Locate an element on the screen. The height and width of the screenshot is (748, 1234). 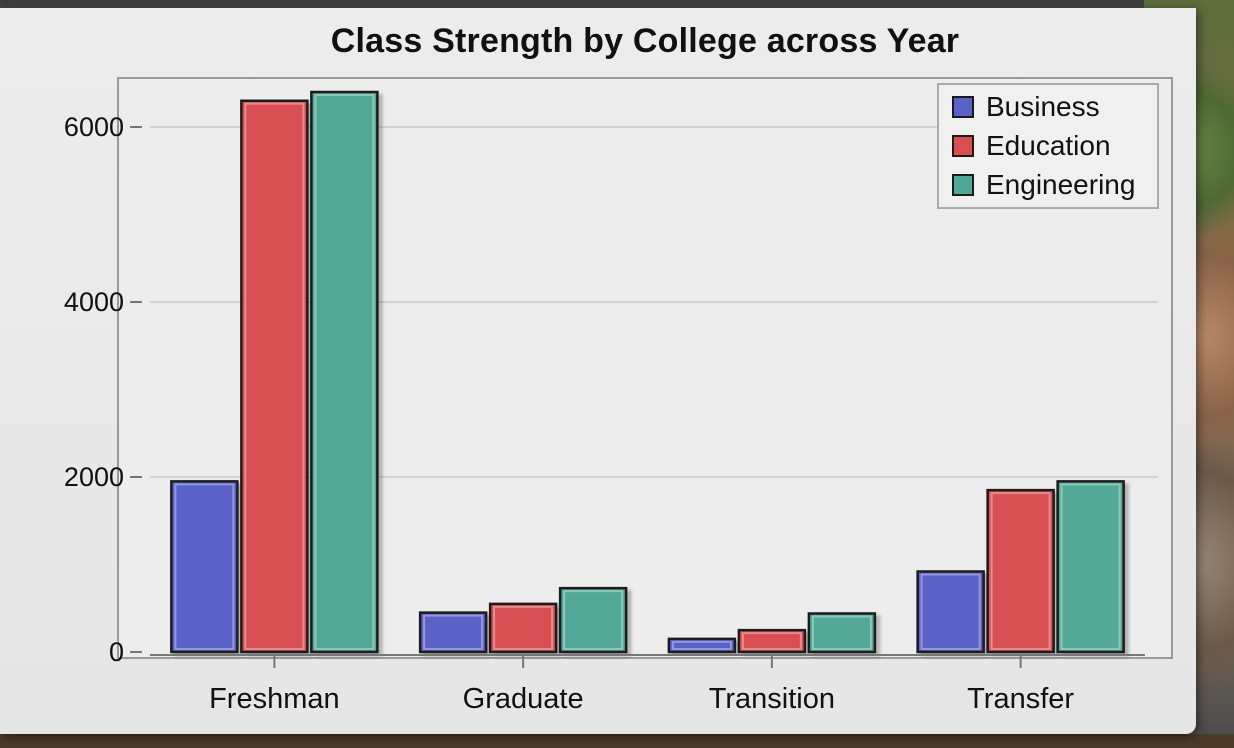
x-tick-label: Transition is located at coordinates (772, 699).